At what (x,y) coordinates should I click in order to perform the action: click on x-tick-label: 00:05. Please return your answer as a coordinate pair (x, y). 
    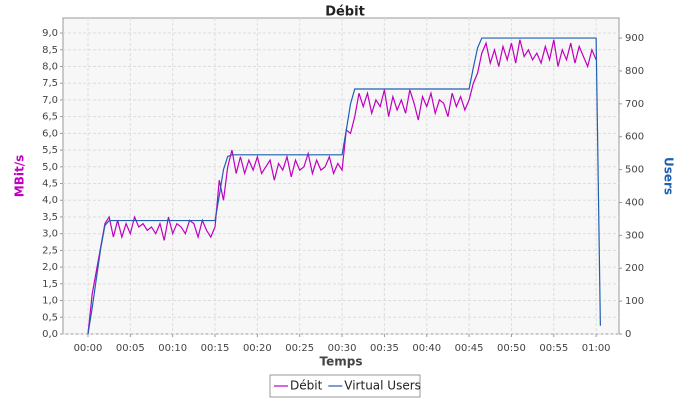
    Looking at the image, I should click on (130, 348).